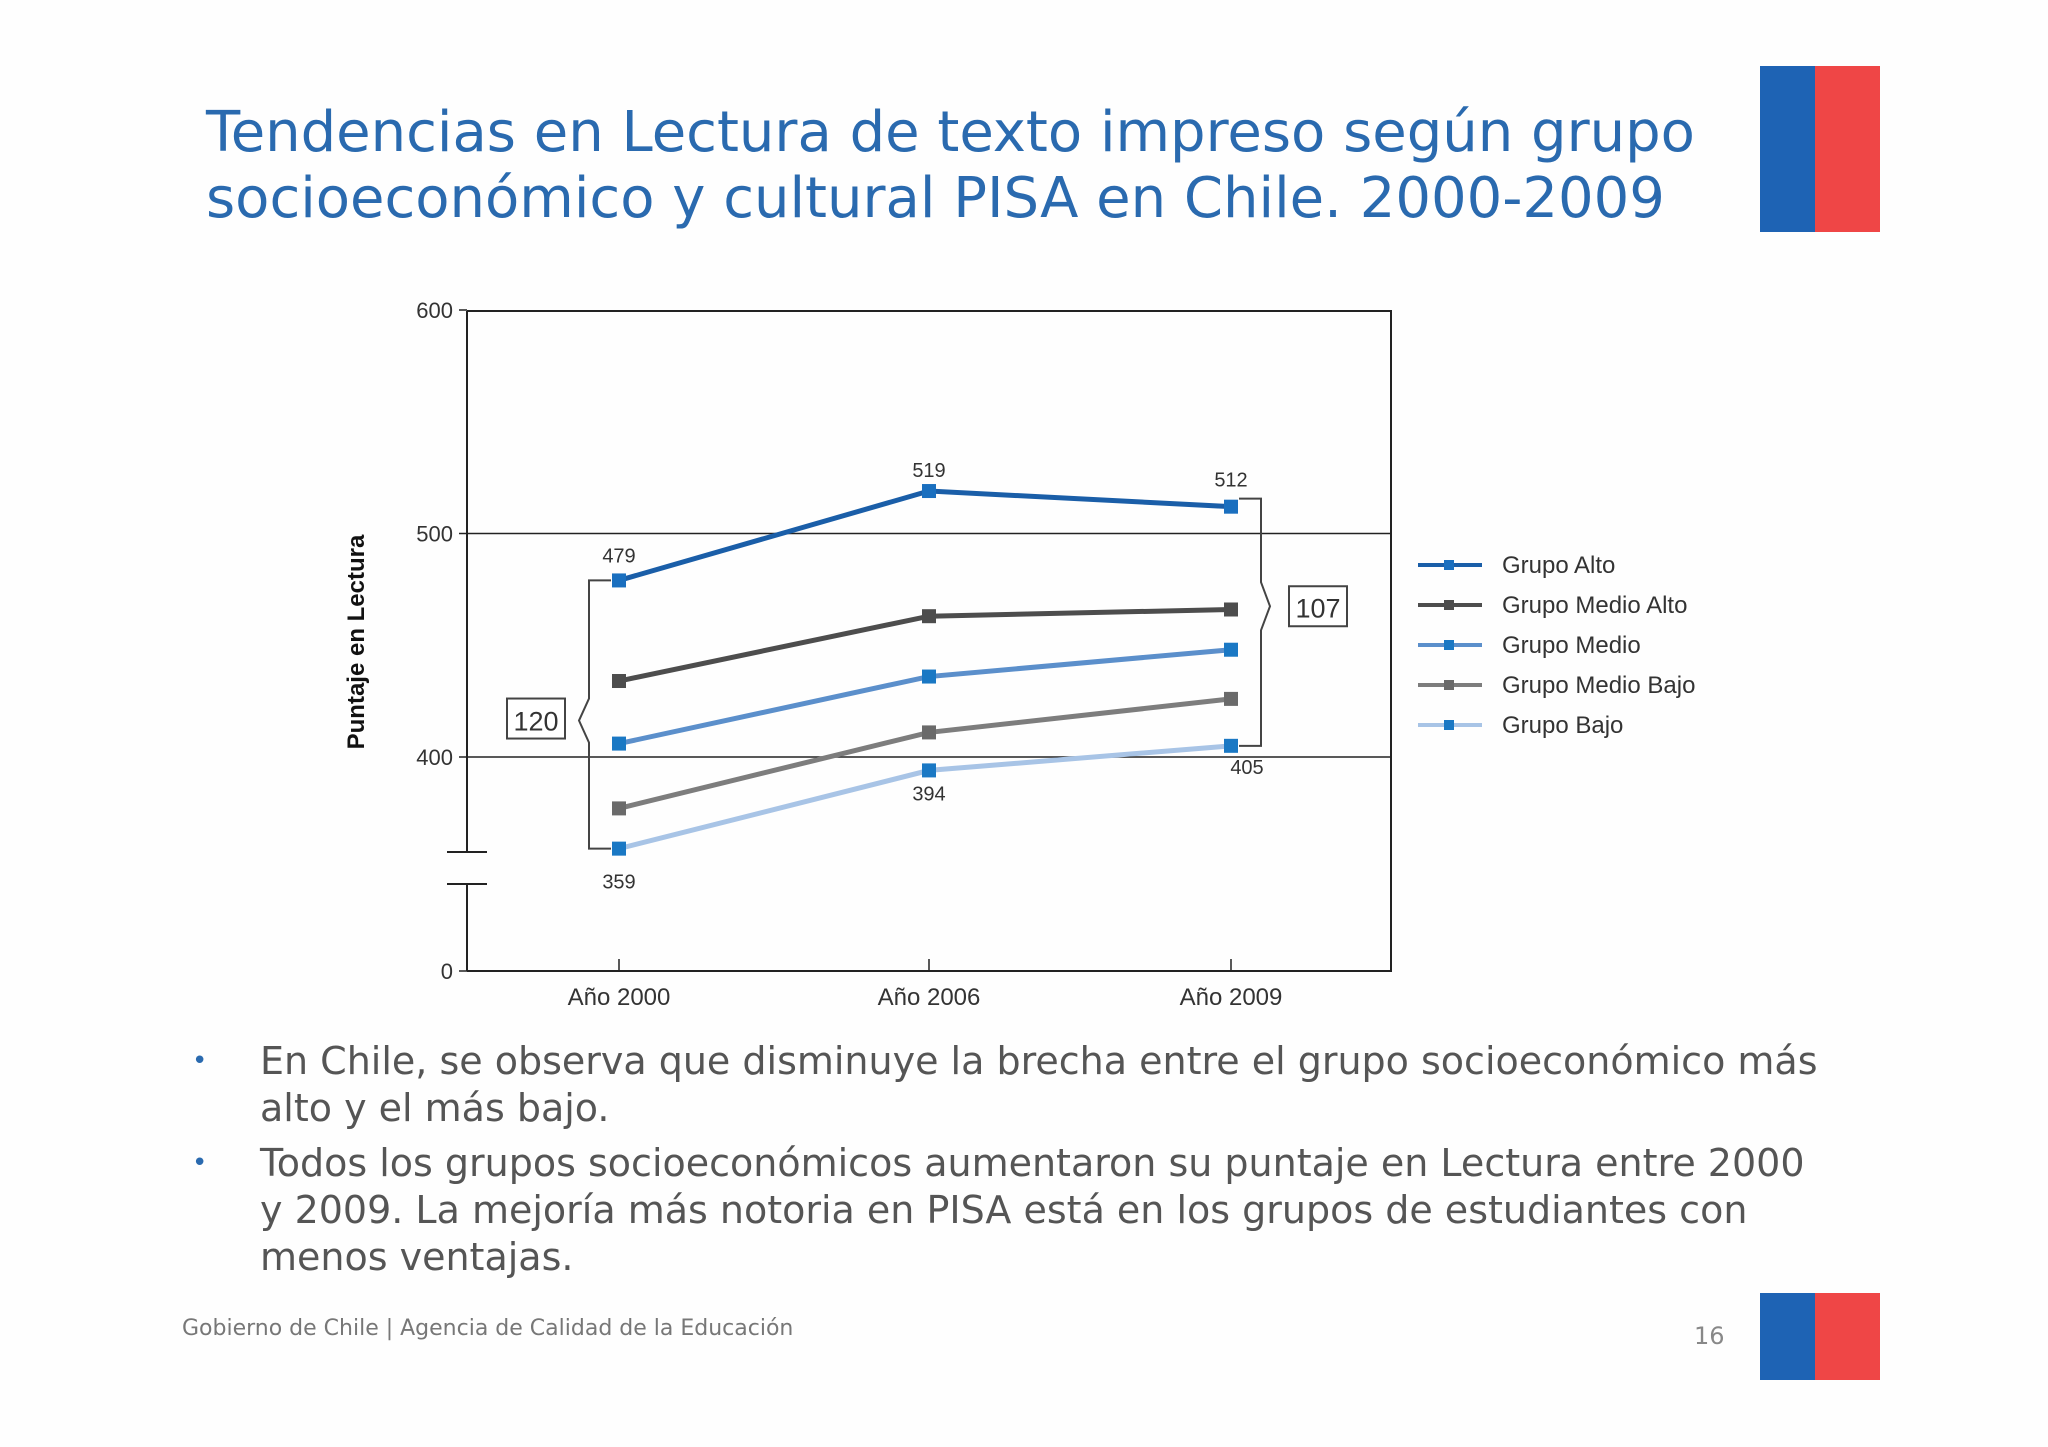 The height and width of the screenshot is (1447, 2048). What do you see at coordinates (1562, 725) in the screenshot?
I see `legend-label: Grupo Bajo` at bounding box center [1562, 725].